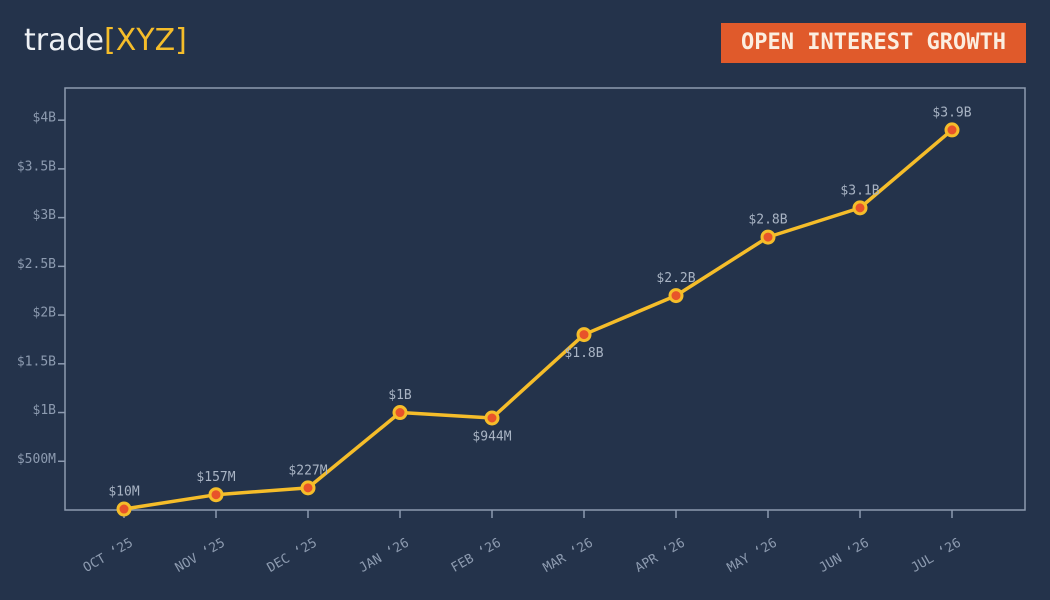 Image resolution: width=1050 pixels, height=600 pixels. I want to click on logo: trade[XYZ], so click(105, 40).